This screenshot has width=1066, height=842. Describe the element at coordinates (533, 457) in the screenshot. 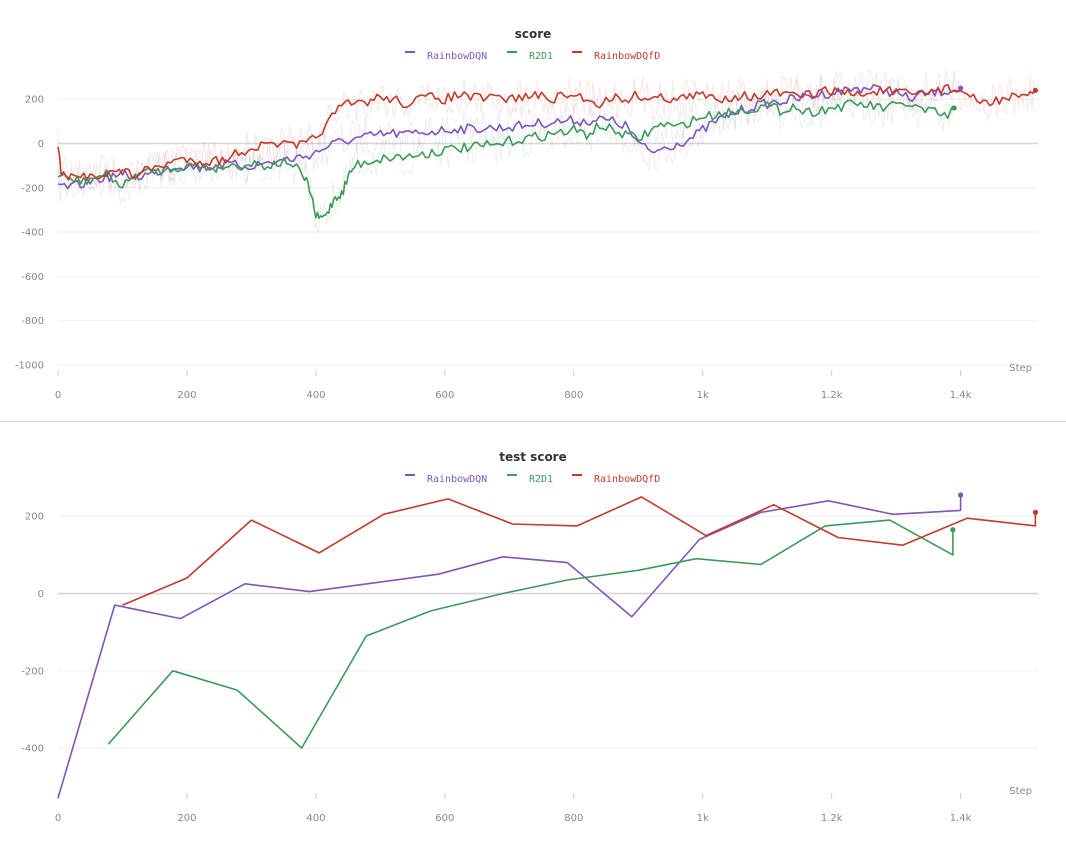

I see `chart-title: test score` at that location.